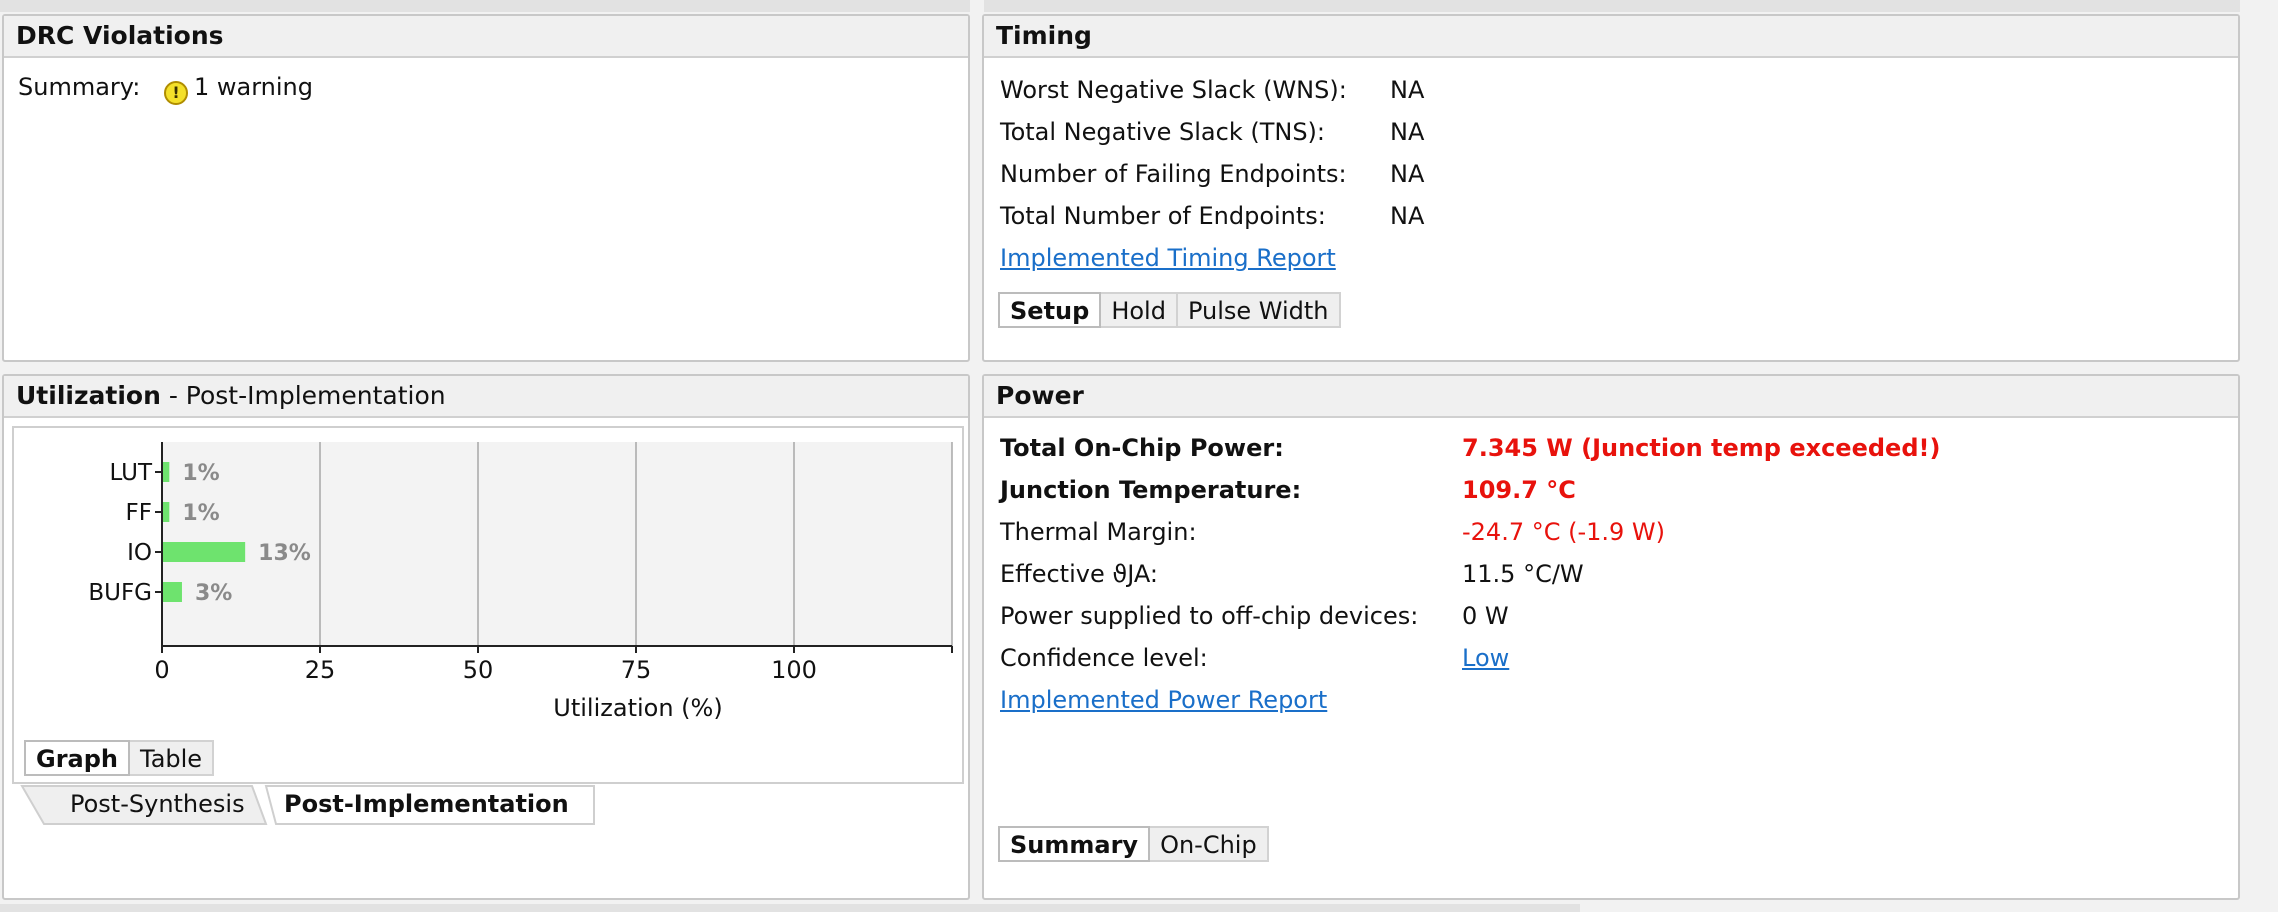  Describe the element at coordinates (1407, 90) in the screenshot. I see `timing-value-wns: NA` at that location.